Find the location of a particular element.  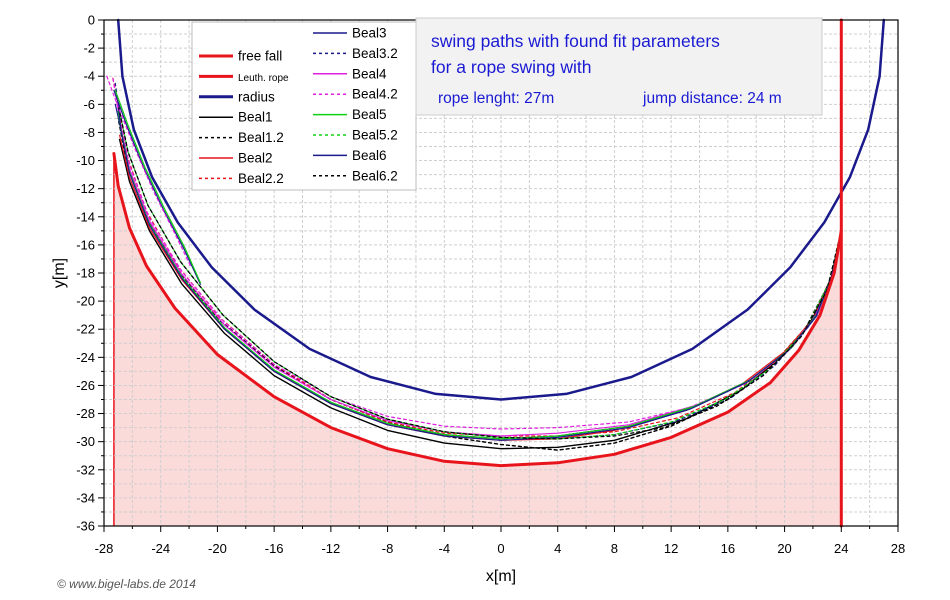

legend-label: radius is located at coordinates (256, 96).